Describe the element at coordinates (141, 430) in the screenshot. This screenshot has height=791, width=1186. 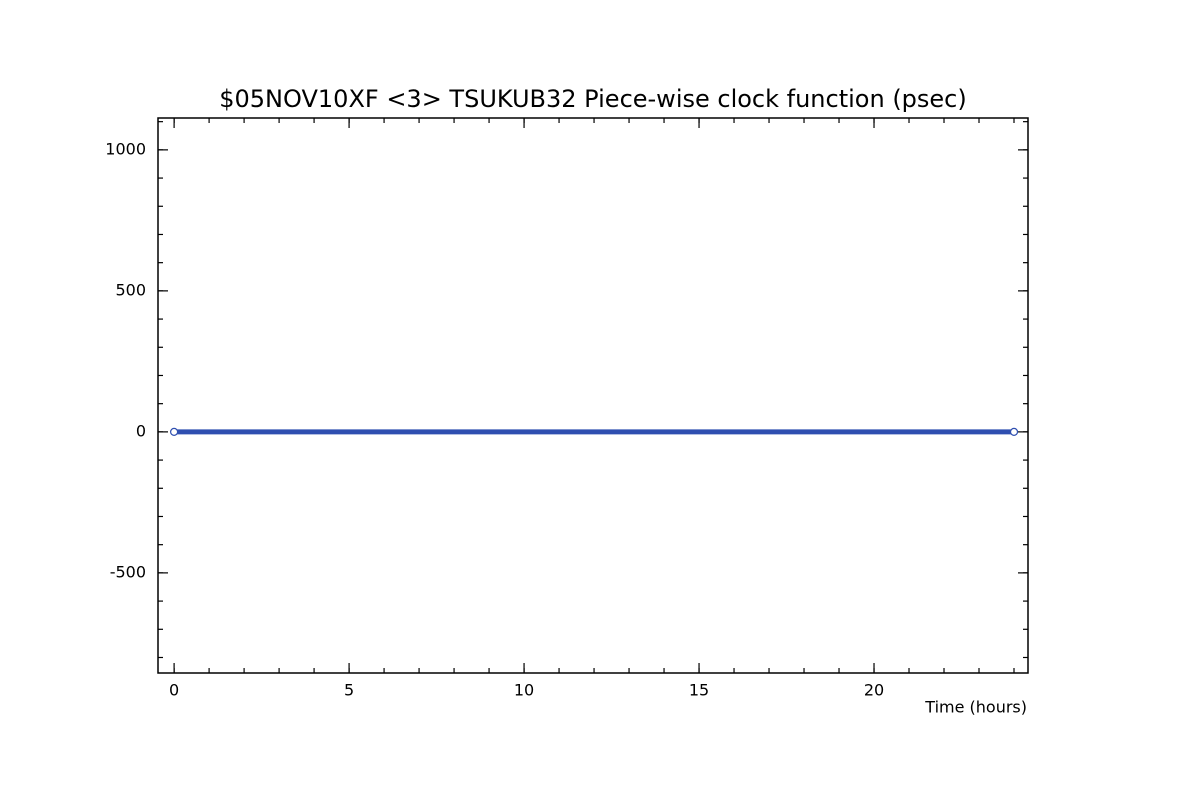
I see `y-tick-label: 0` at that location.